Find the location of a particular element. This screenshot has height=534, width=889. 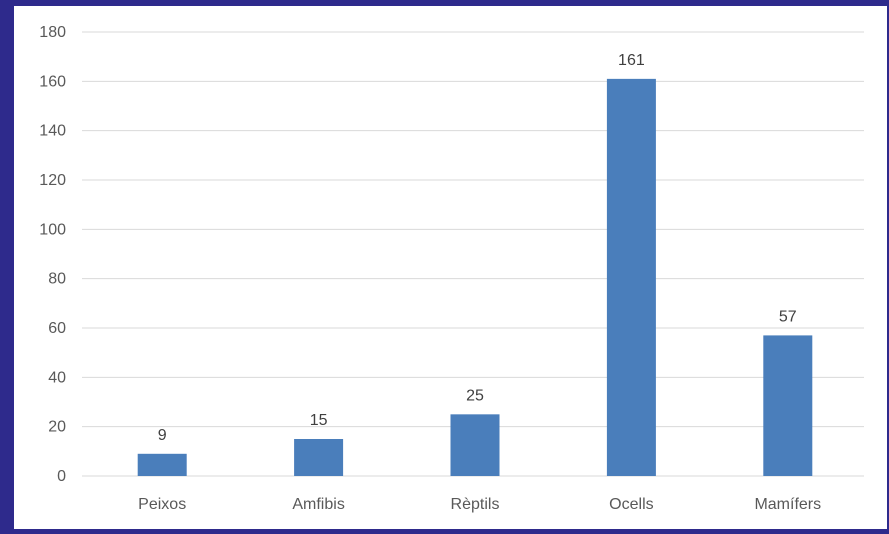

data-label: 161 is located at coordinates (631, 60).